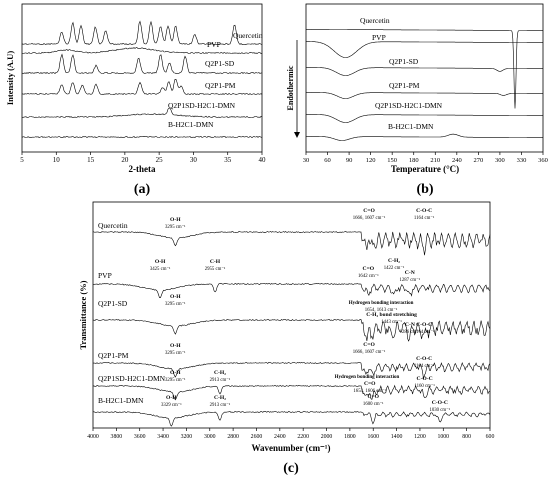 This screenshot has height=479, width=550. I want to click on panel-a-ylabel: Intensity (A.U), so click(10, 78).